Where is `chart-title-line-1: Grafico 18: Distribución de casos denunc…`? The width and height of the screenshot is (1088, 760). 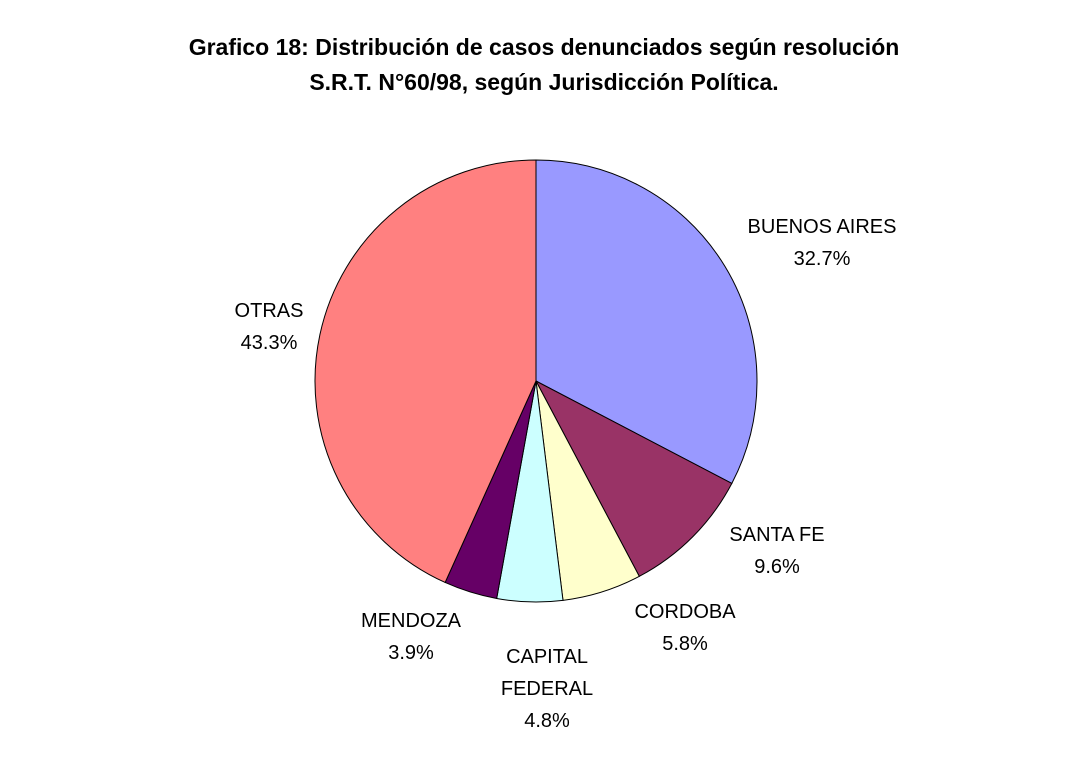 chart-title-line-1: Grafico 18: Distribución de casos denunc… is located at coordinates (544, 47).